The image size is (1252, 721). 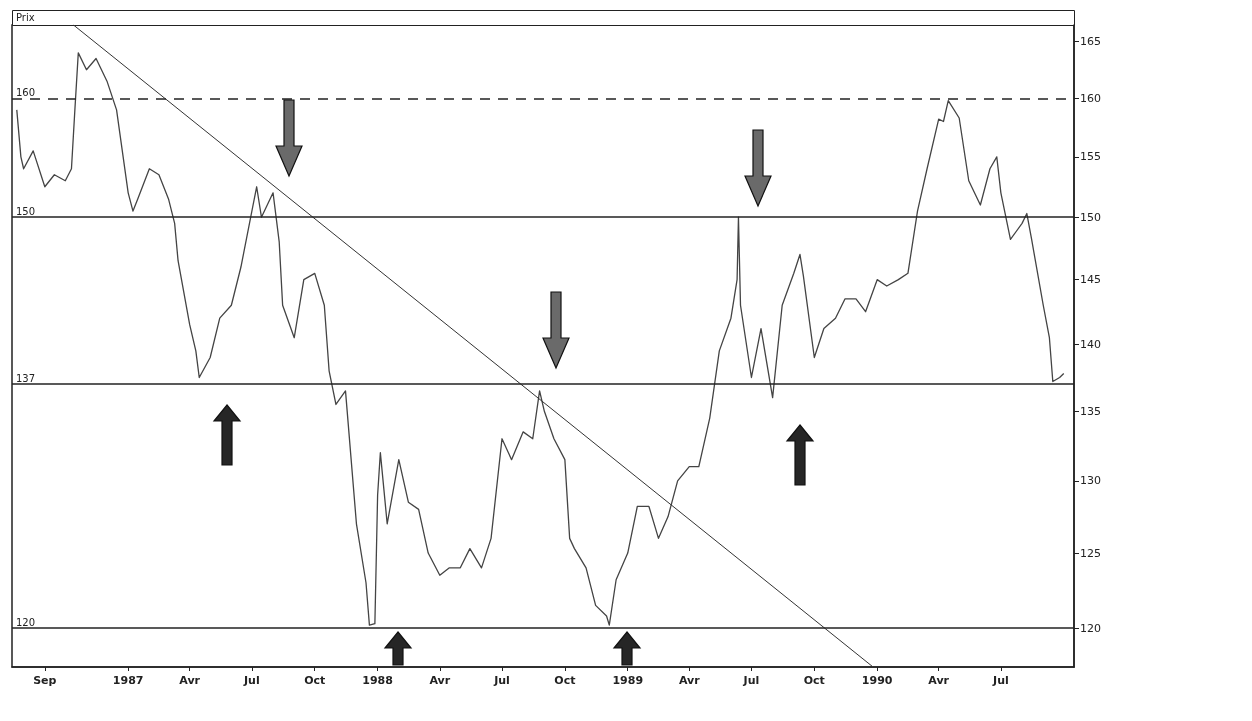 What do you see at coordinates (1090, 42) in the screenshot?
I see `y-tick-label: 165` at bounding box center [1090, 42].